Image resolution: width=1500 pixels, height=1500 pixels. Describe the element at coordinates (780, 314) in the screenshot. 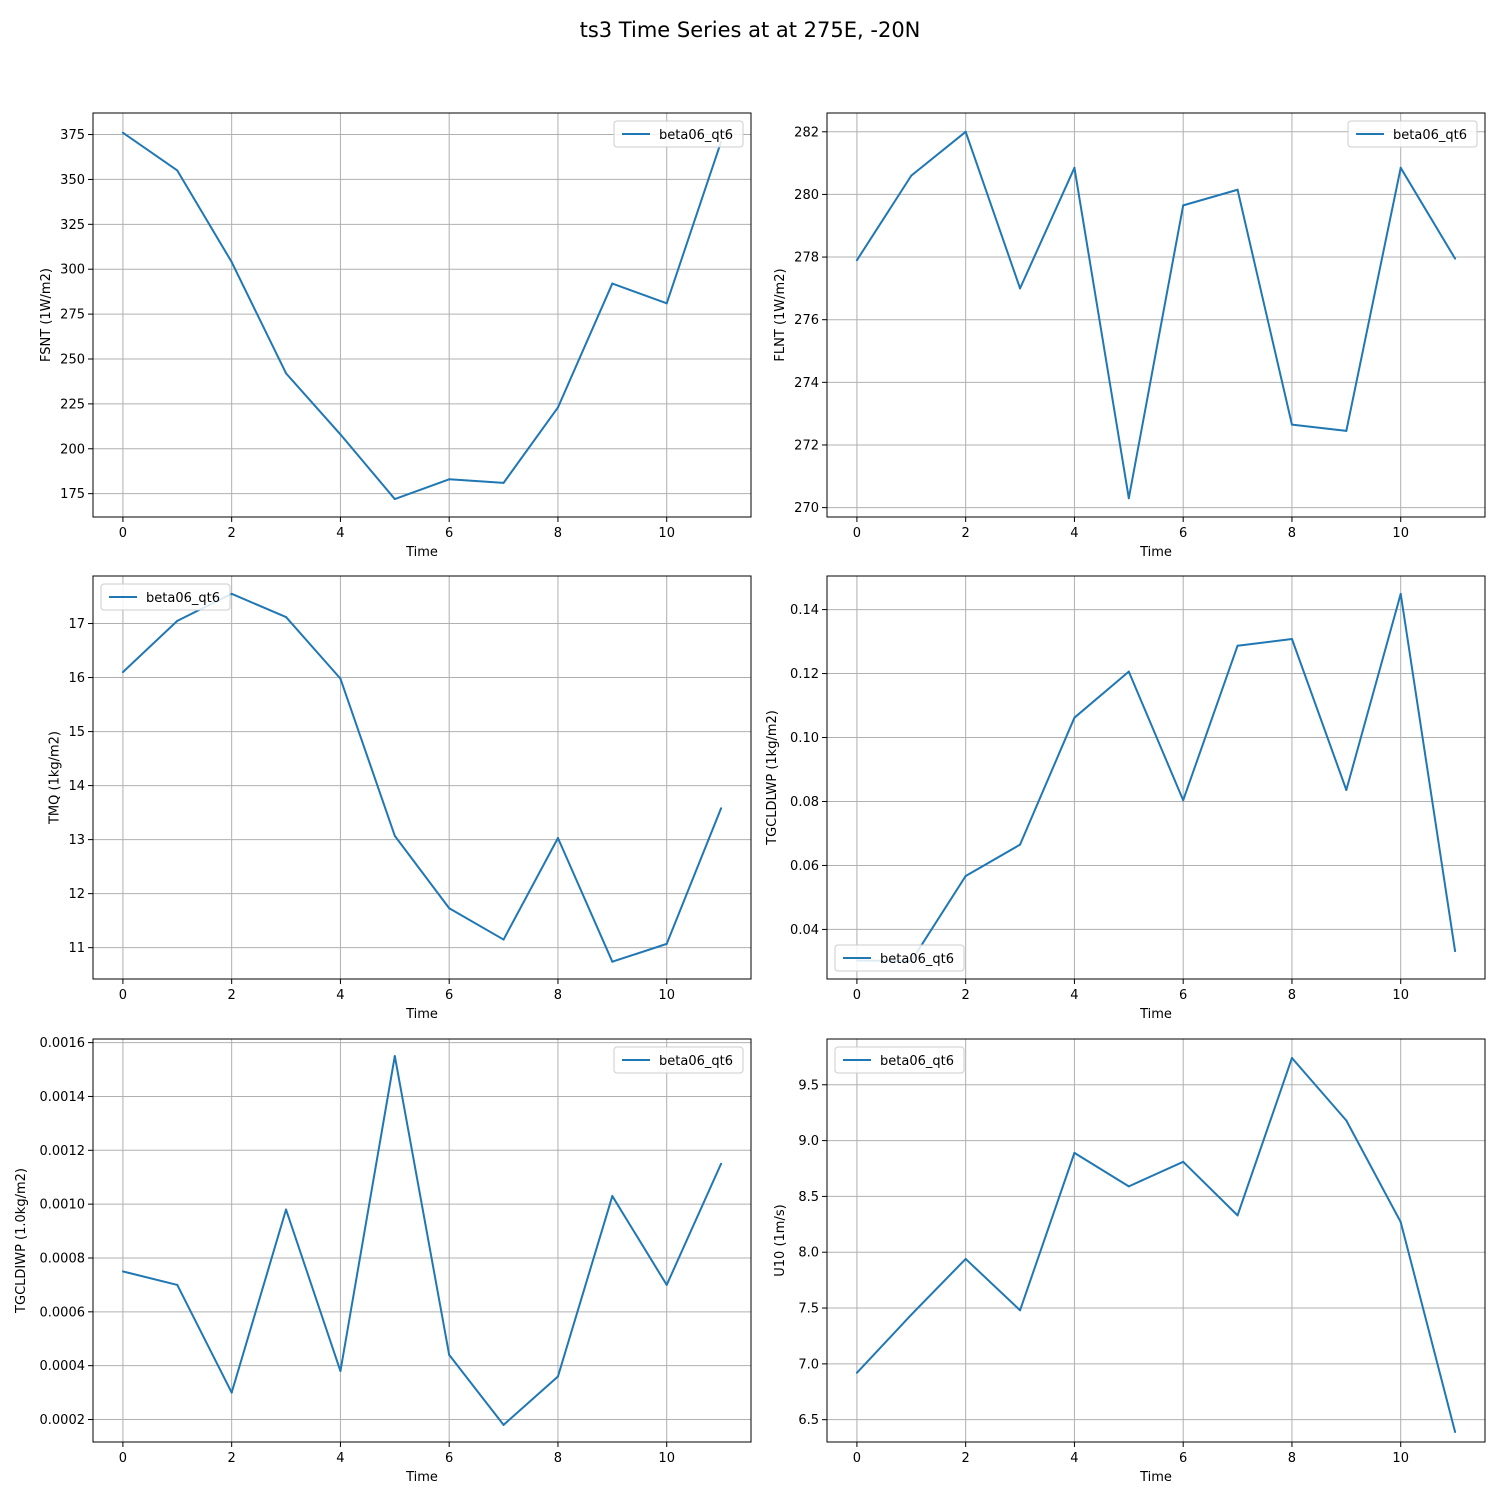

I see `y-axis-label: FLNT (1W/m2)` at that location.